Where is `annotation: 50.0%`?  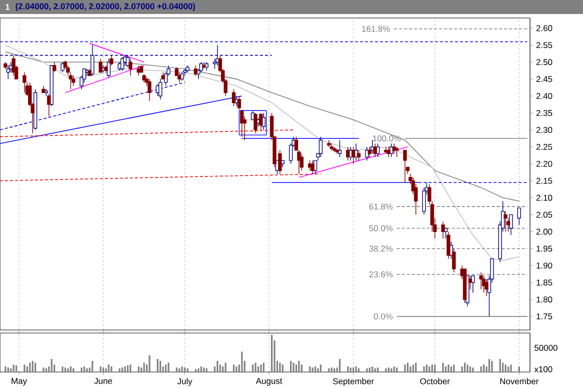
annotation: 50.0% is located at coordinates (381, 228).